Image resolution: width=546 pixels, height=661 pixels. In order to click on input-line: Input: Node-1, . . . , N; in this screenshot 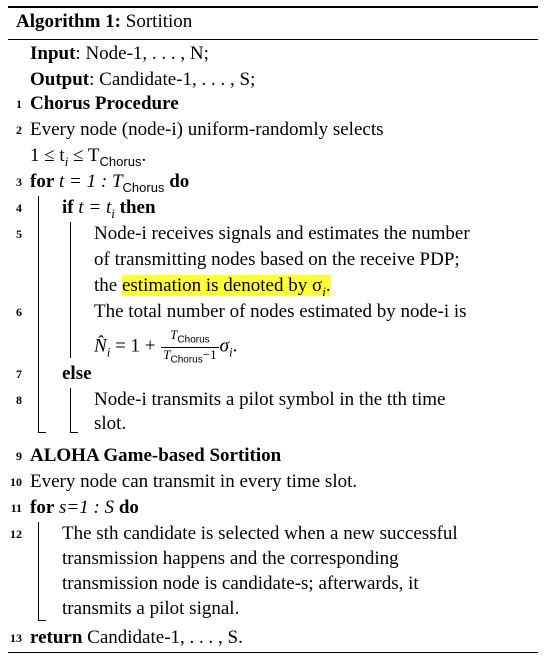, I will do `click(119, 54)`.